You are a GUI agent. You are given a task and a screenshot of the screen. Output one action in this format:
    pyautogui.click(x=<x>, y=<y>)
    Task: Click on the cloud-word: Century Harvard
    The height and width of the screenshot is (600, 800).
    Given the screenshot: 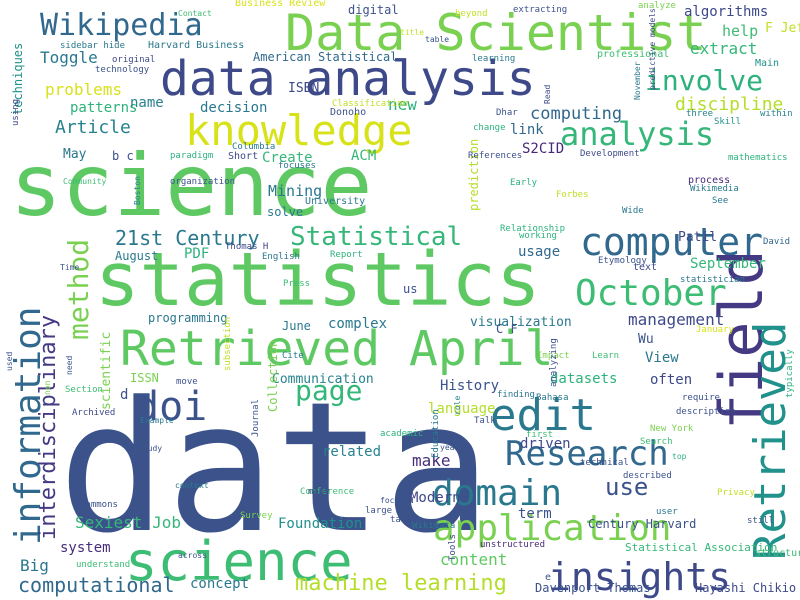 What is the action you would take?
    pyautogui.click(x=642, y=524)
    